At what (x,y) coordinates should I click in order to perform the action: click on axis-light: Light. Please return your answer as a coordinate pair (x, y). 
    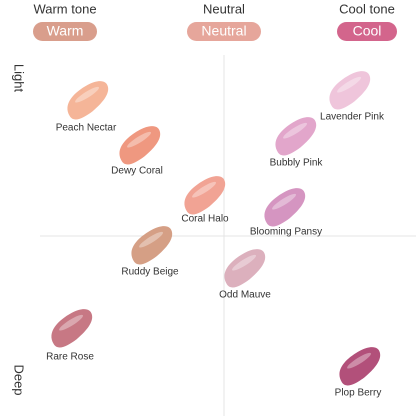
    Looking at the image, I should click on (19, 78).